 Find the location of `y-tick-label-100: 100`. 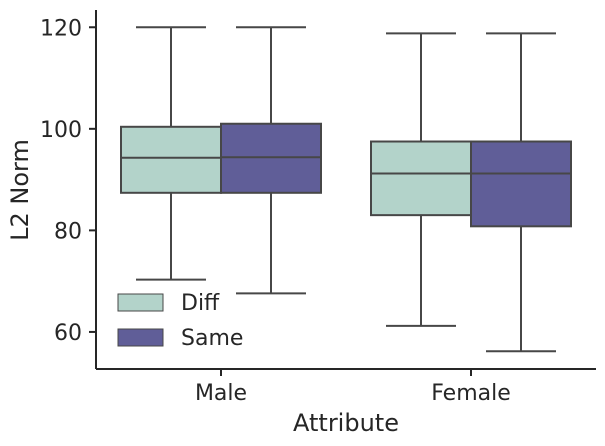

y-tick-label-100: 100 is located at coordinates (61, 130).